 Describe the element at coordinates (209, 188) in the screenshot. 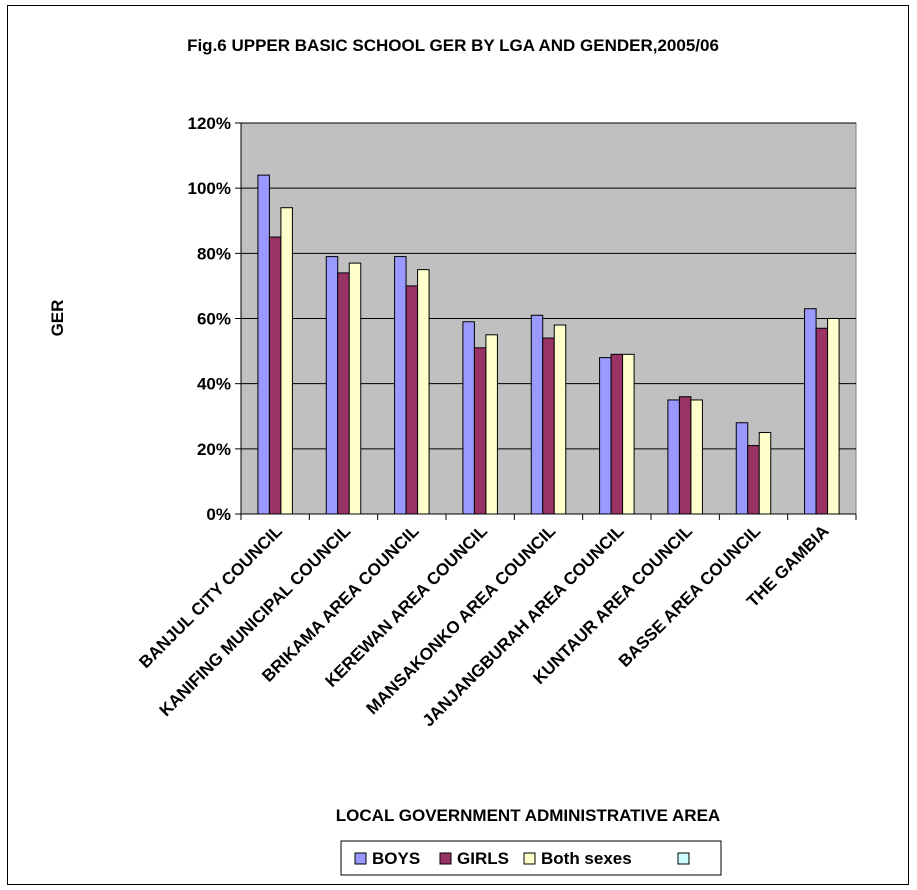

I see `y-tick-label: 100%` at that location.